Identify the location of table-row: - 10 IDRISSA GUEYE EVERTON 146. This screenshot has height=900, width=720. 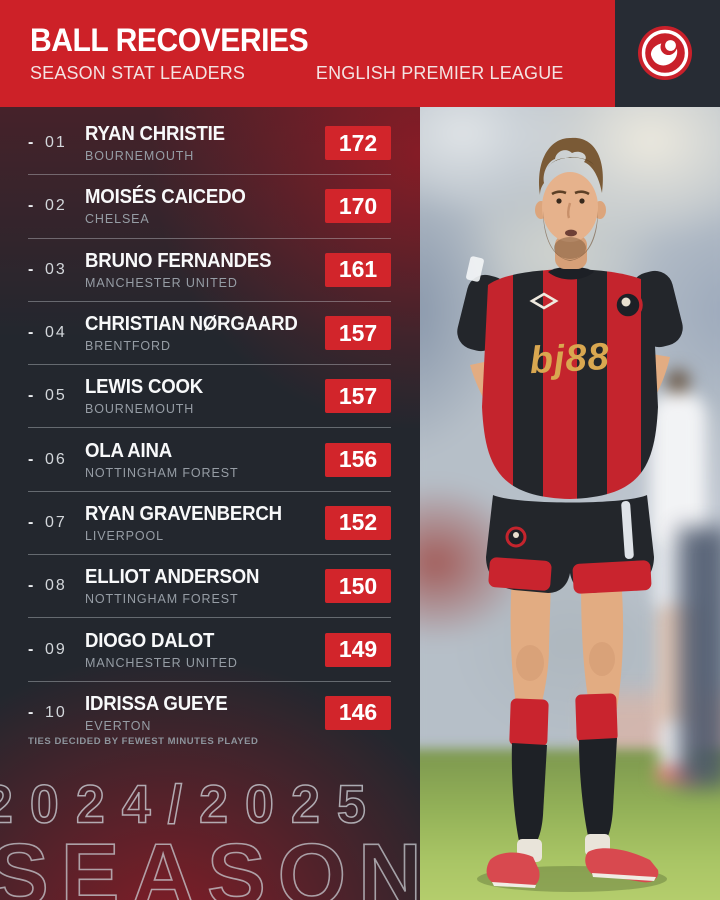
(209, 713).